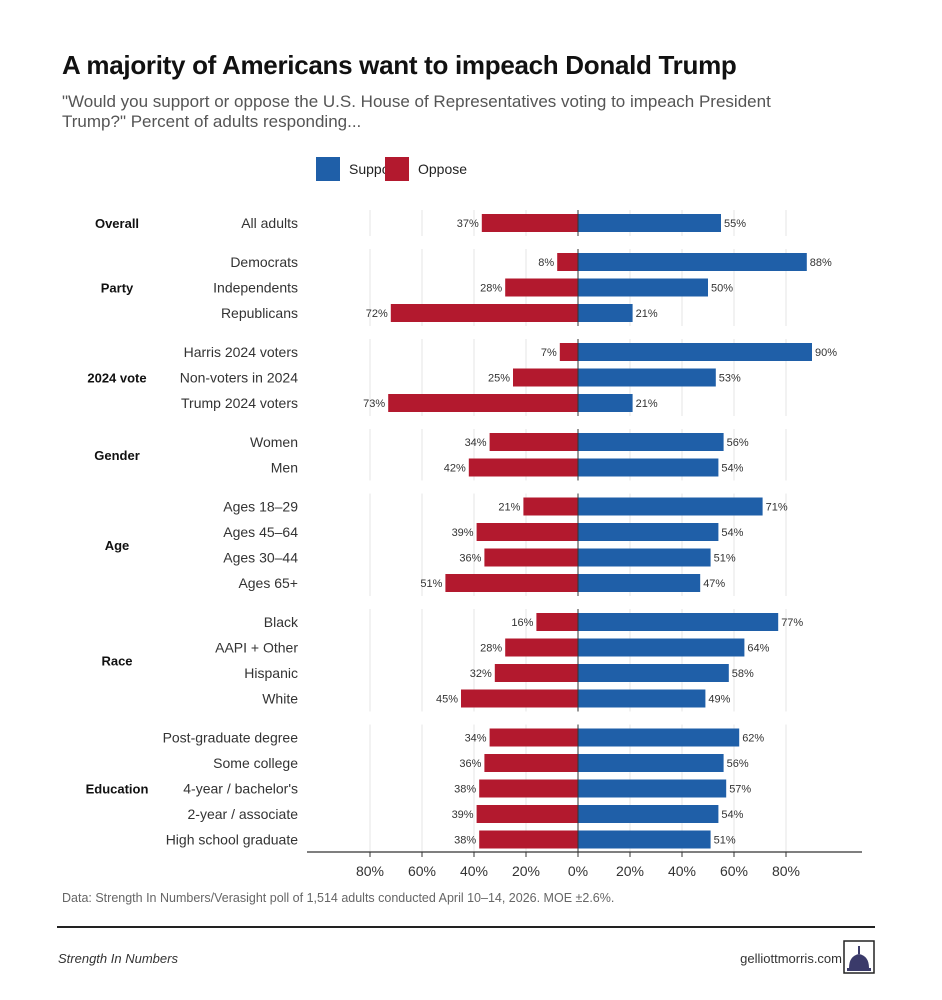 This screenshot has height=1000, width=942. I want to click on group-label: Overall, so click(117, 223).